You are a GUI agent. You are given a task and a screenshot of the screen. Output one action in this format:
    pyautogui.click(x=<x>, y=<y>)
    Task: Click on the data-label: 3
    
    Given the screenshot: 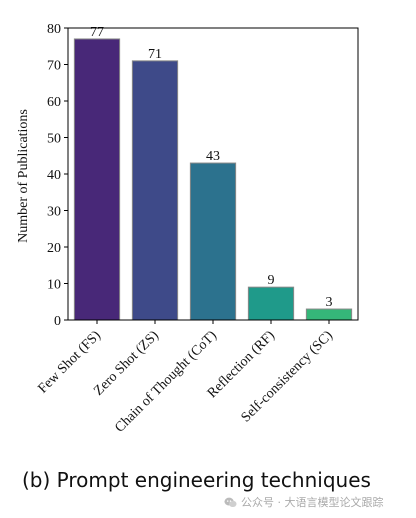 What is the action you would take?
    pyautogui.click(x=329, y=302)
    